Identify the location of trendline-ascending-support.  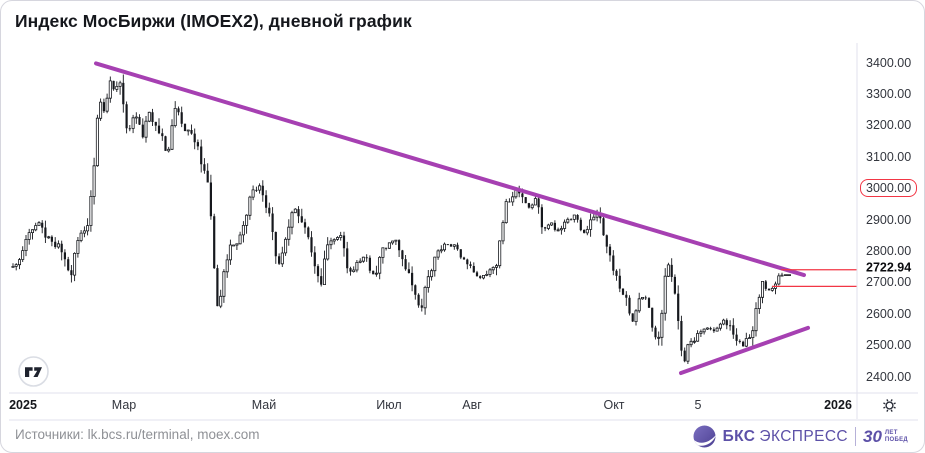
(744, 350).